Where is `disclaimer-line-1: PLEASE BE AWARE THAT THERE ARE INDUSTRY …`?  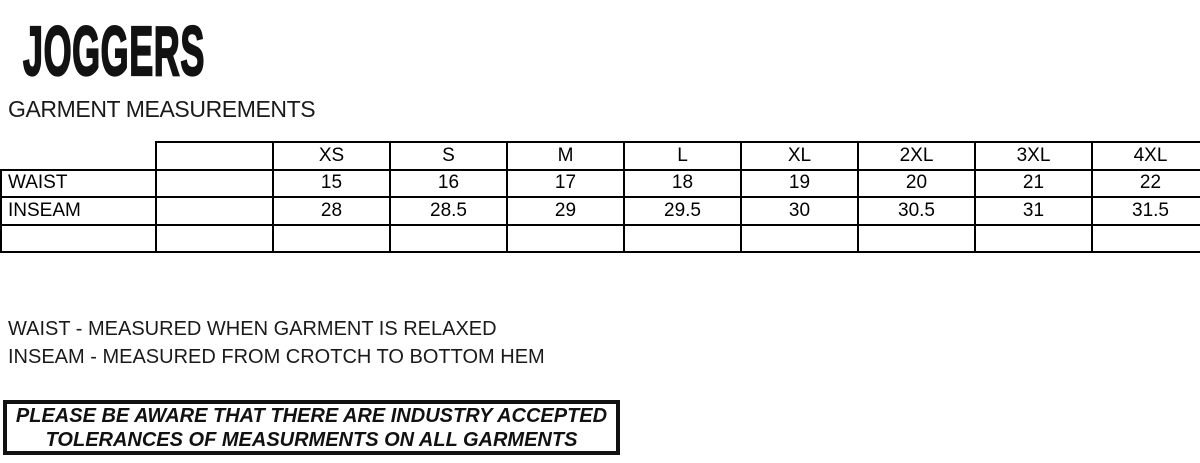 disclaimer-line-1: PLEASE BE AWARE THAT THERE ARE INDUSTRY … is located at coordinates (311, 415).